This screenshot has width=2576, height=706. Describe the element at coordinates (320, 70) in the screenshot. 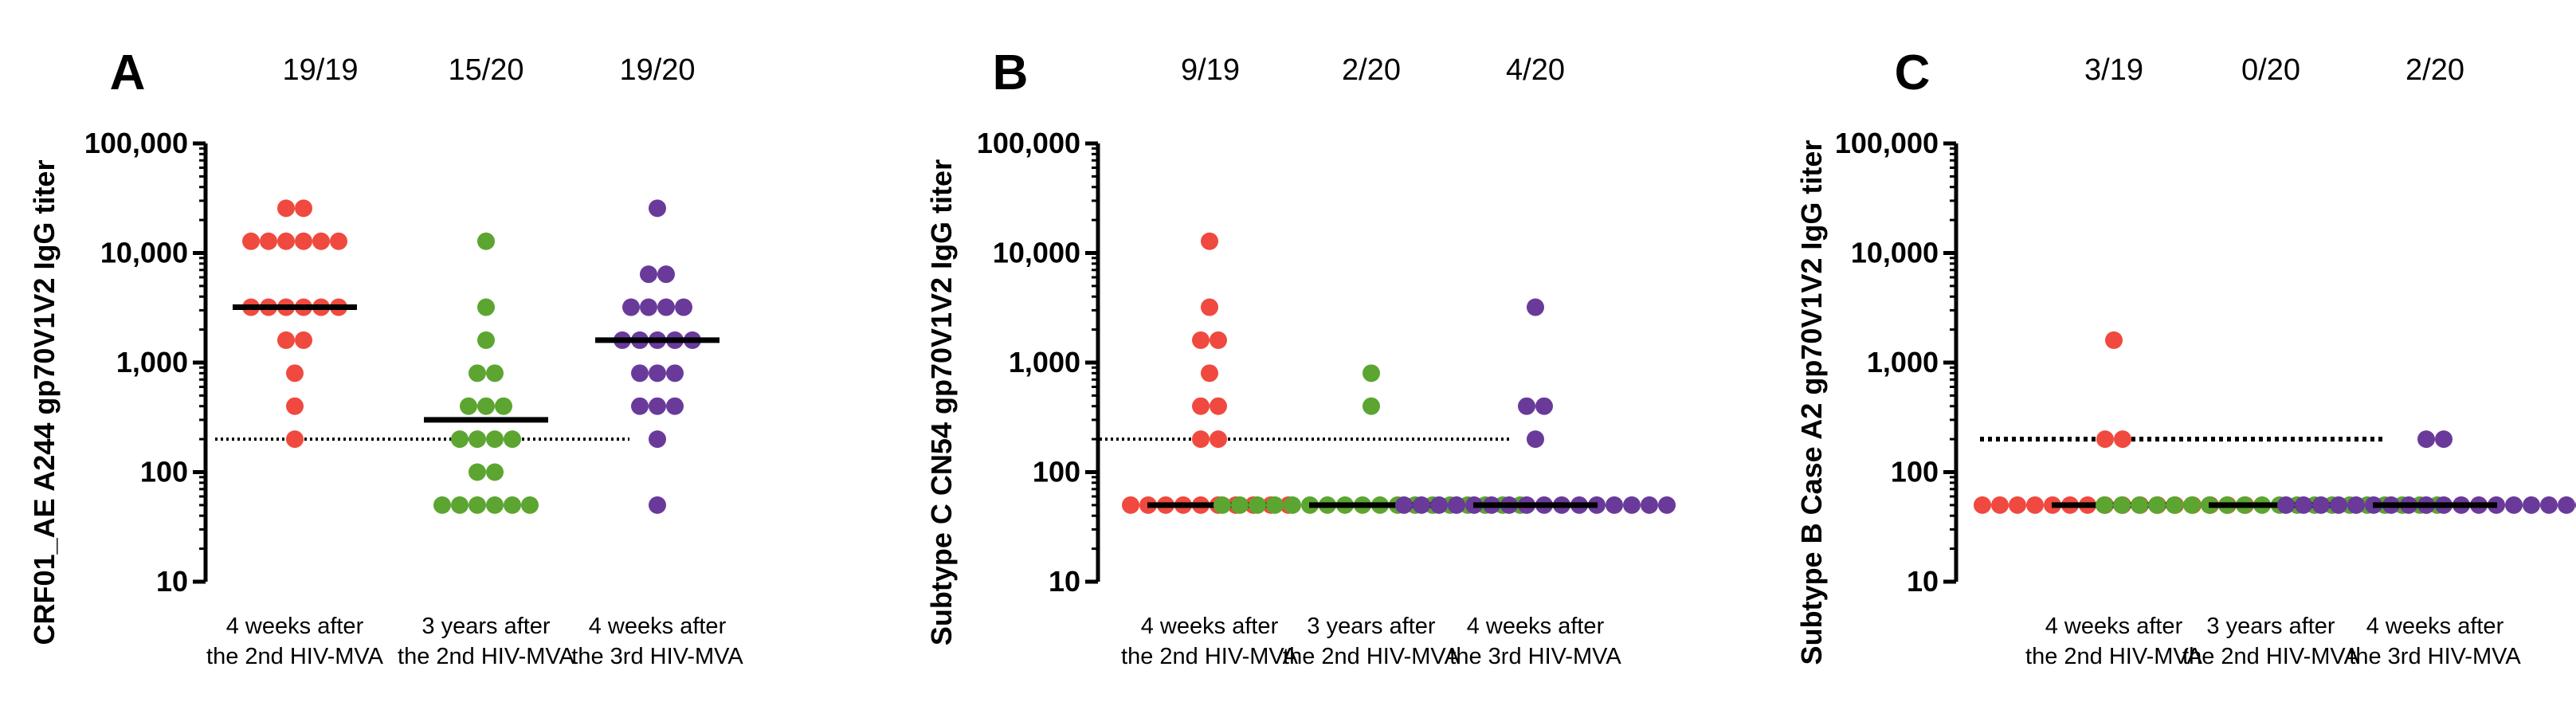

I see `responder-ratio: 19/19` at that location.